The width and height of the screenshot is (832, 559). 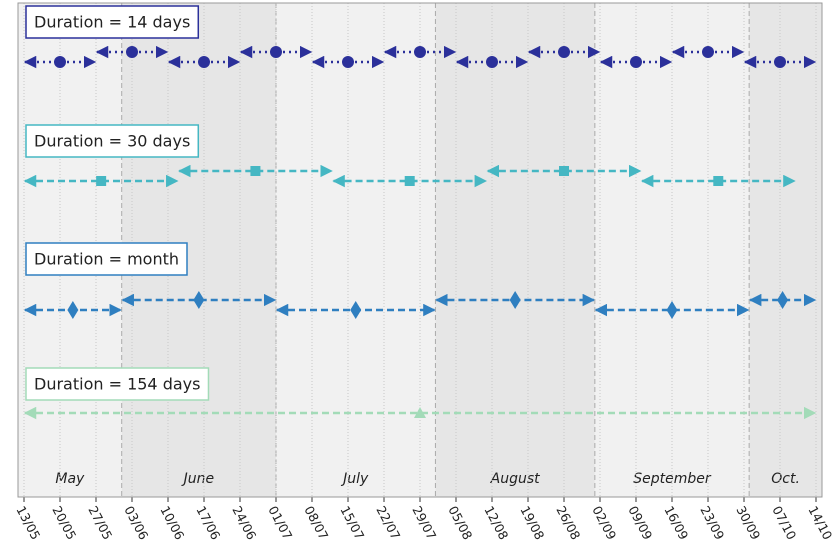 I want to click on x-tick-label: 29/07, so click(x=424, y=522).